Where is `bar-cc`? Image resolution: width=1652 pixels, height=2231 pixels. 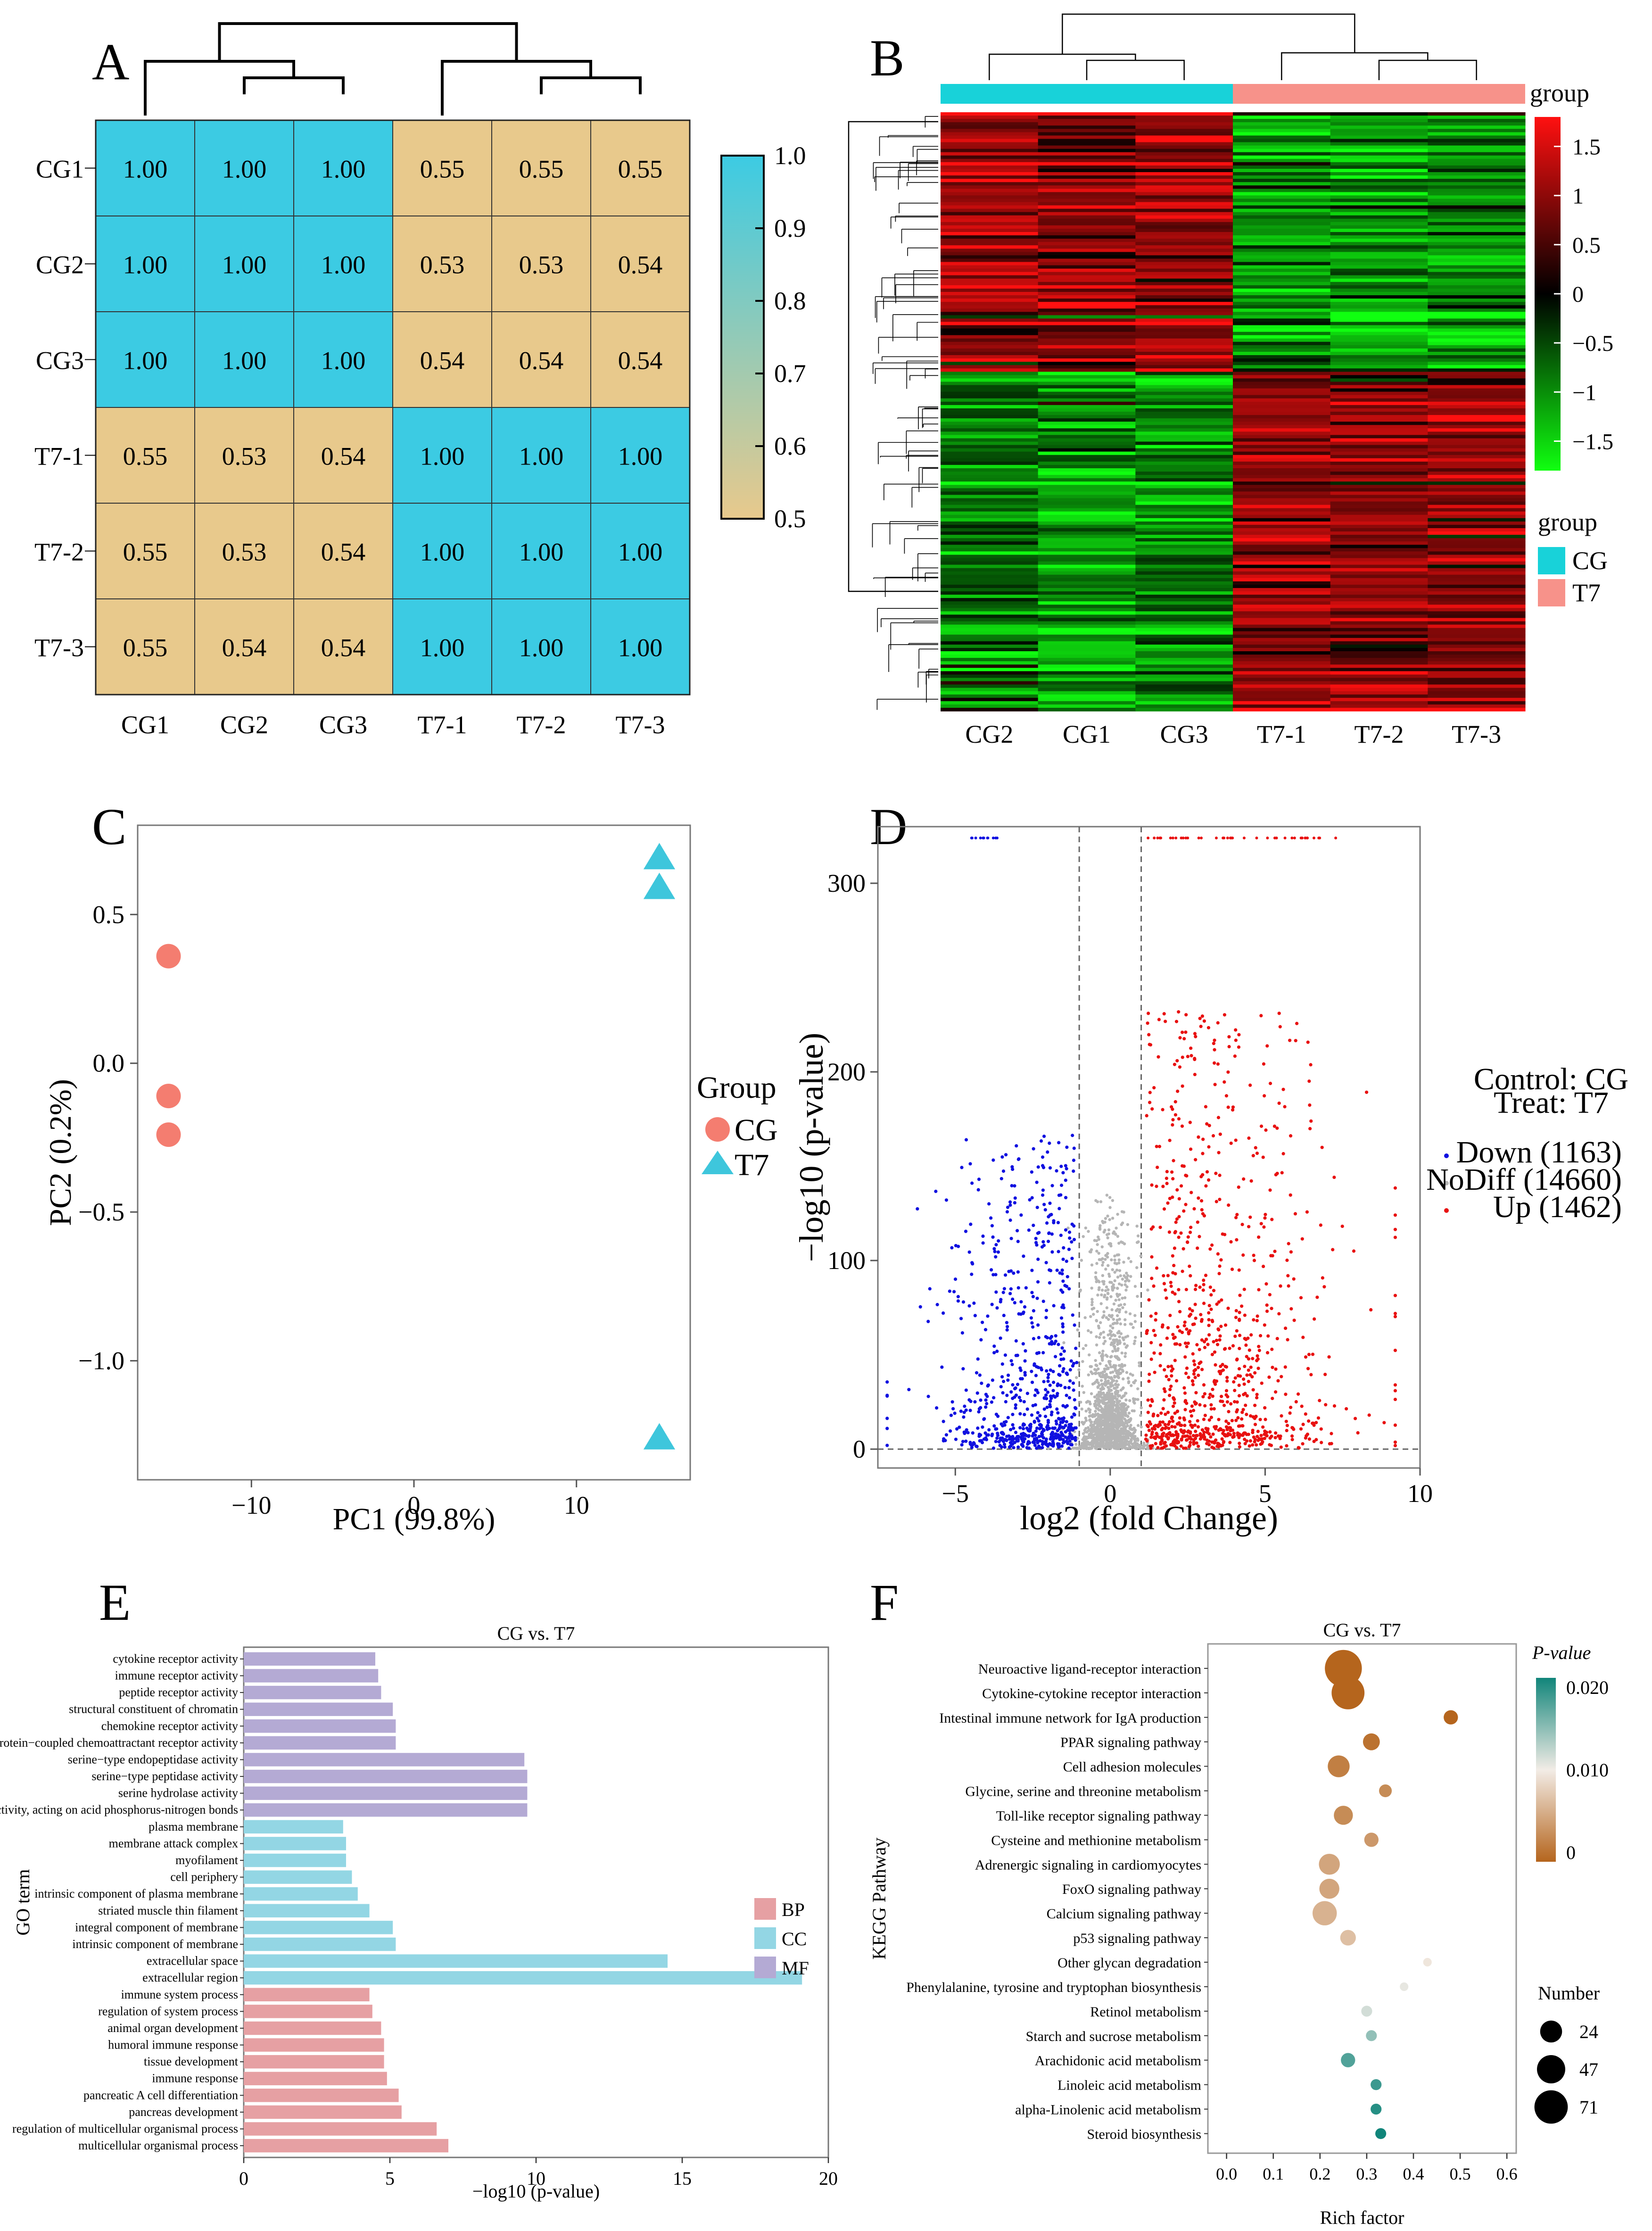
bar-cc is located at coordinates (295, 1860).